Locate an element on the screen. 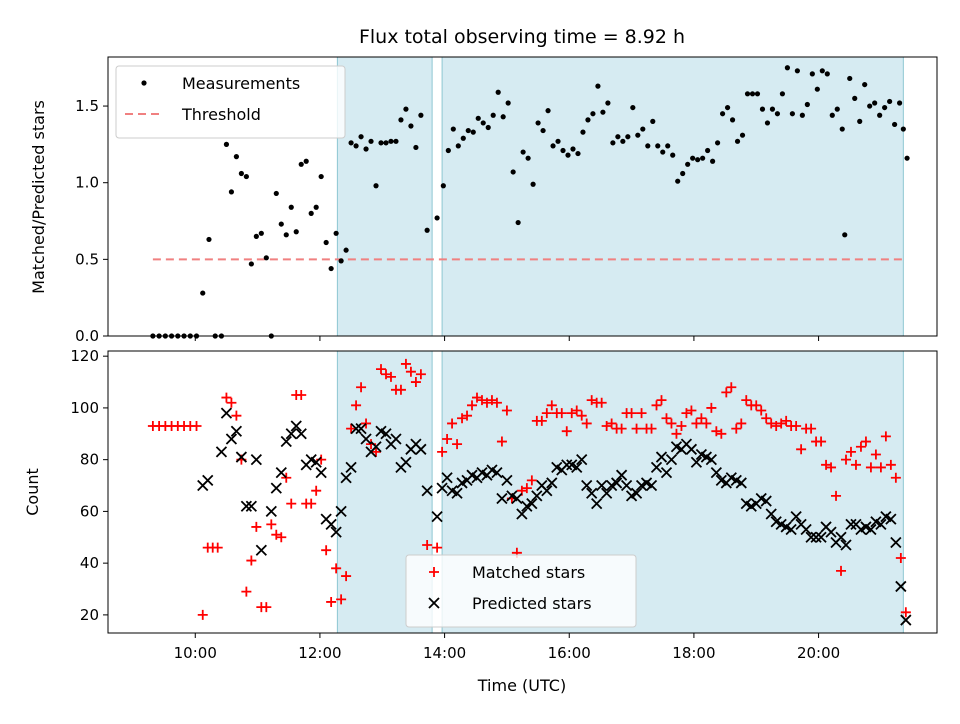  x-tick-label: 18:00 is located at coordinates (693, 653).